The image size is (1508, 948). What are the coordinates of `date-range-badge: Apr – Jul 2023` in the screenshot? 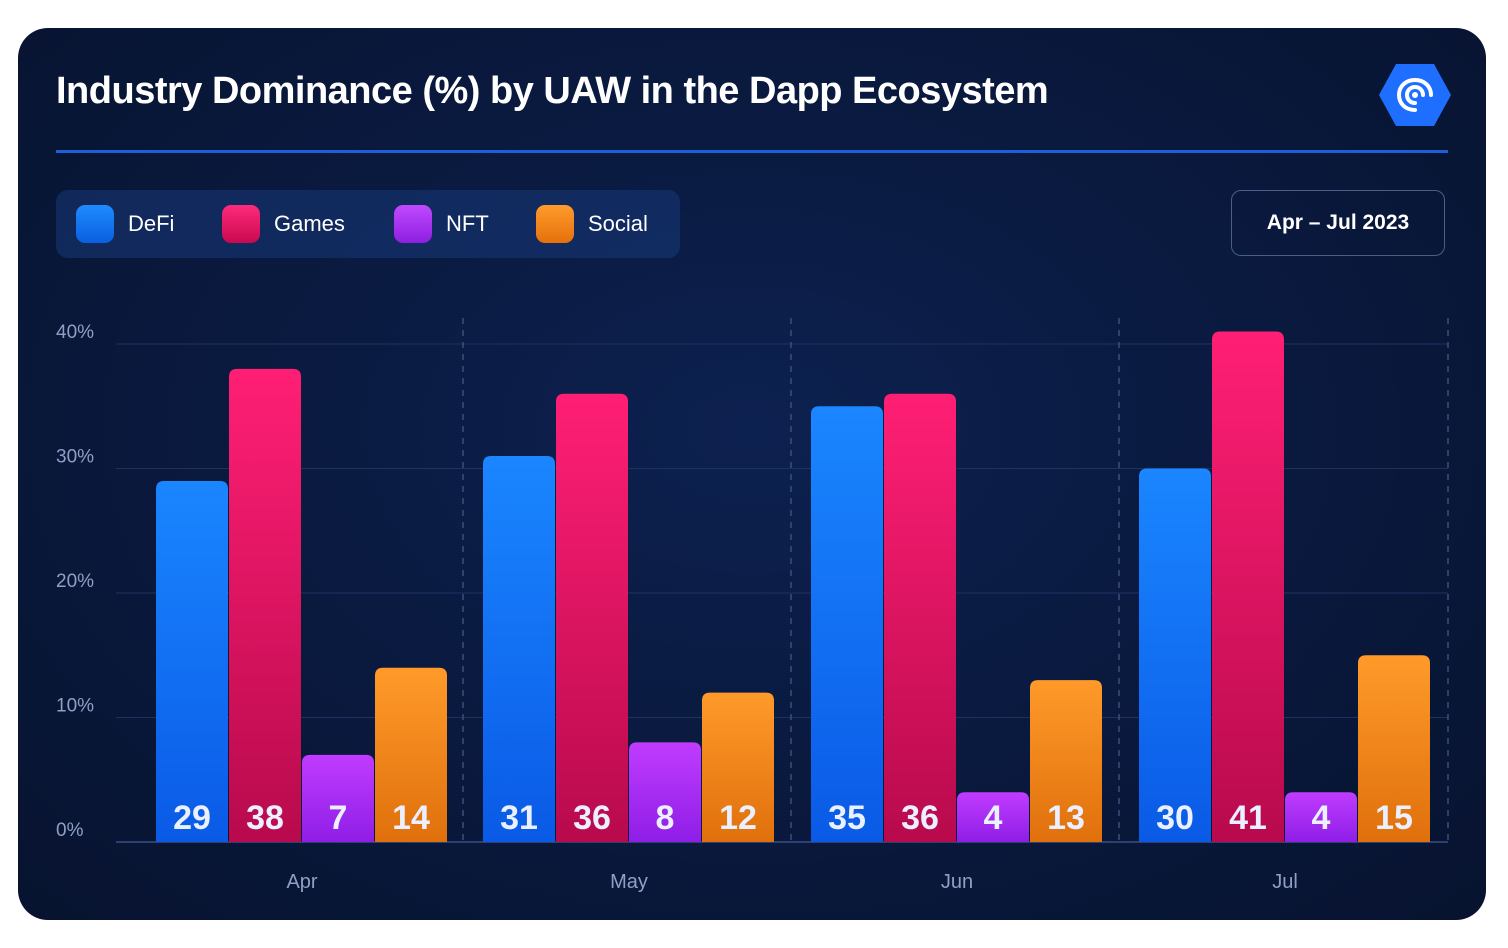 It's located at (1338, 223).